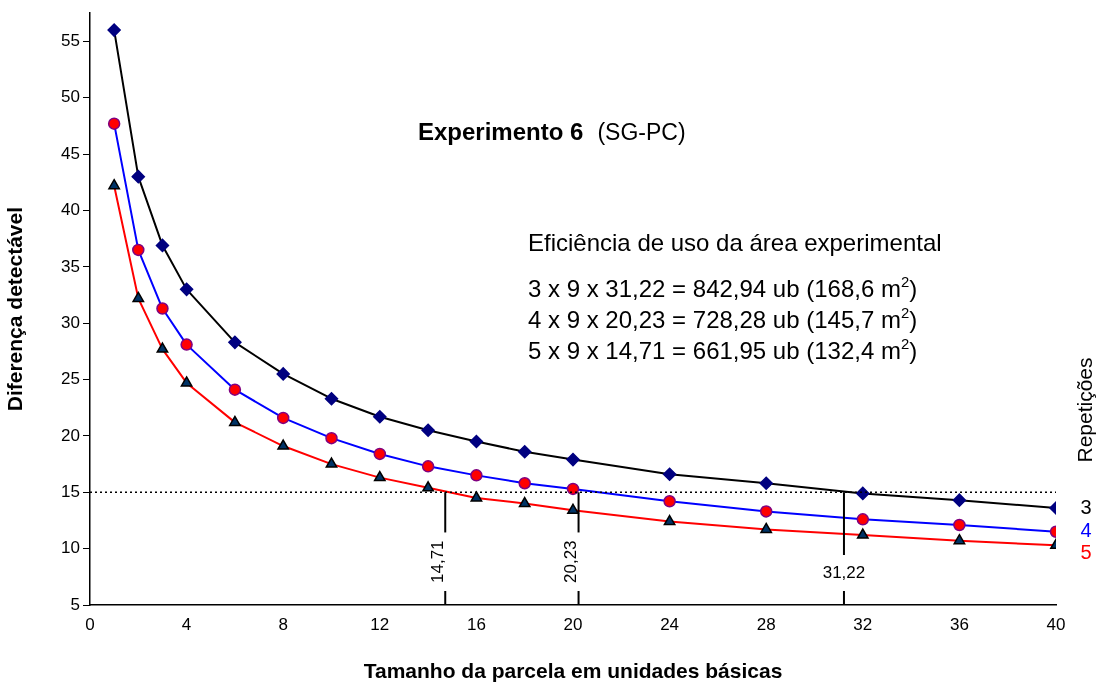 The width and height of the screenshot is (1102, 689). What do you see at coordinates (70, 322) in the screenshot?
I see `y-tick-label: 30` at bounding box center [70, 322].